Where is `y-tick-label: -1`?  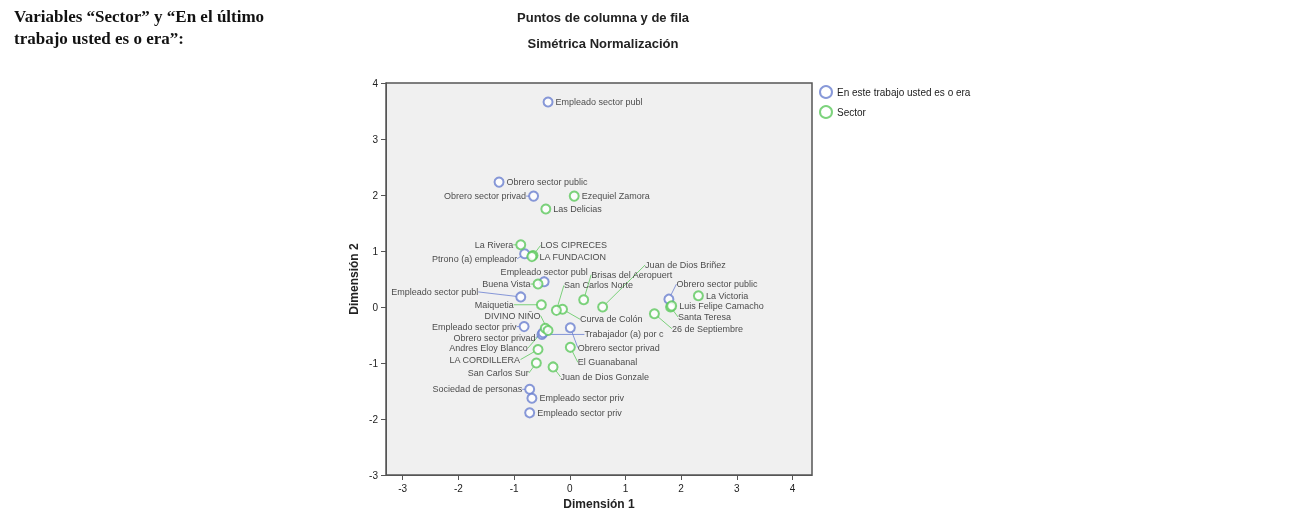 y-tick-label: -1 is located at coordinates (374, 363).